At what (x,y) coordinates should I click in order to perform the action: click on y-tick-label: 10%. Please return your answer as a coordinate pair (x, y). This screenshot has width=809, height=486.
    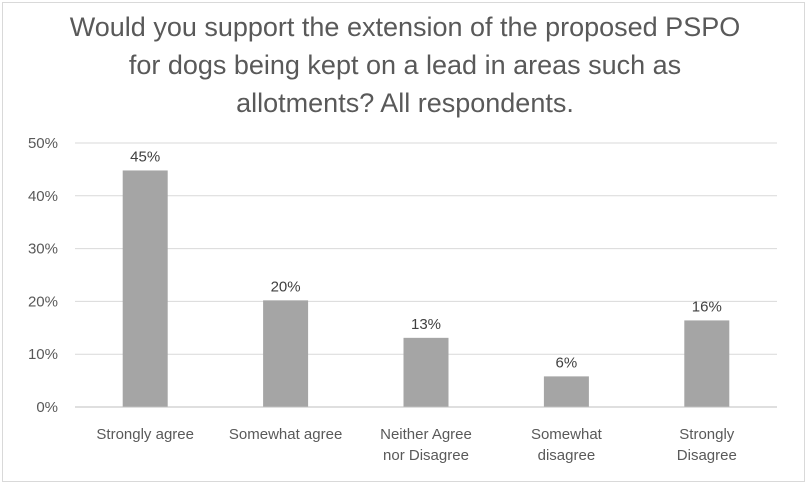
    Looking at the image, I should click on (43, 354).